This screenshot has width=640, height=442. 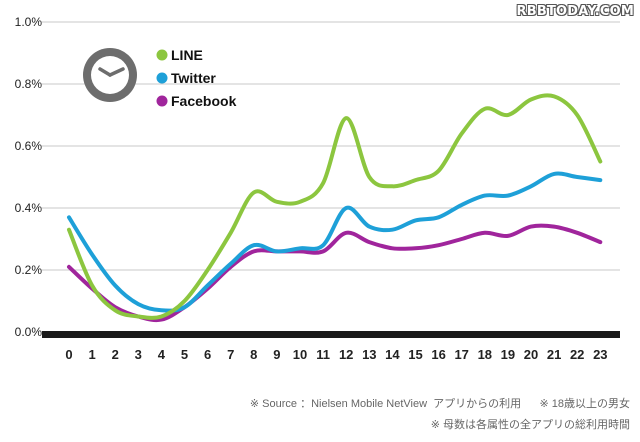 I want to click on clock-icon, so click(x=110, y=75).